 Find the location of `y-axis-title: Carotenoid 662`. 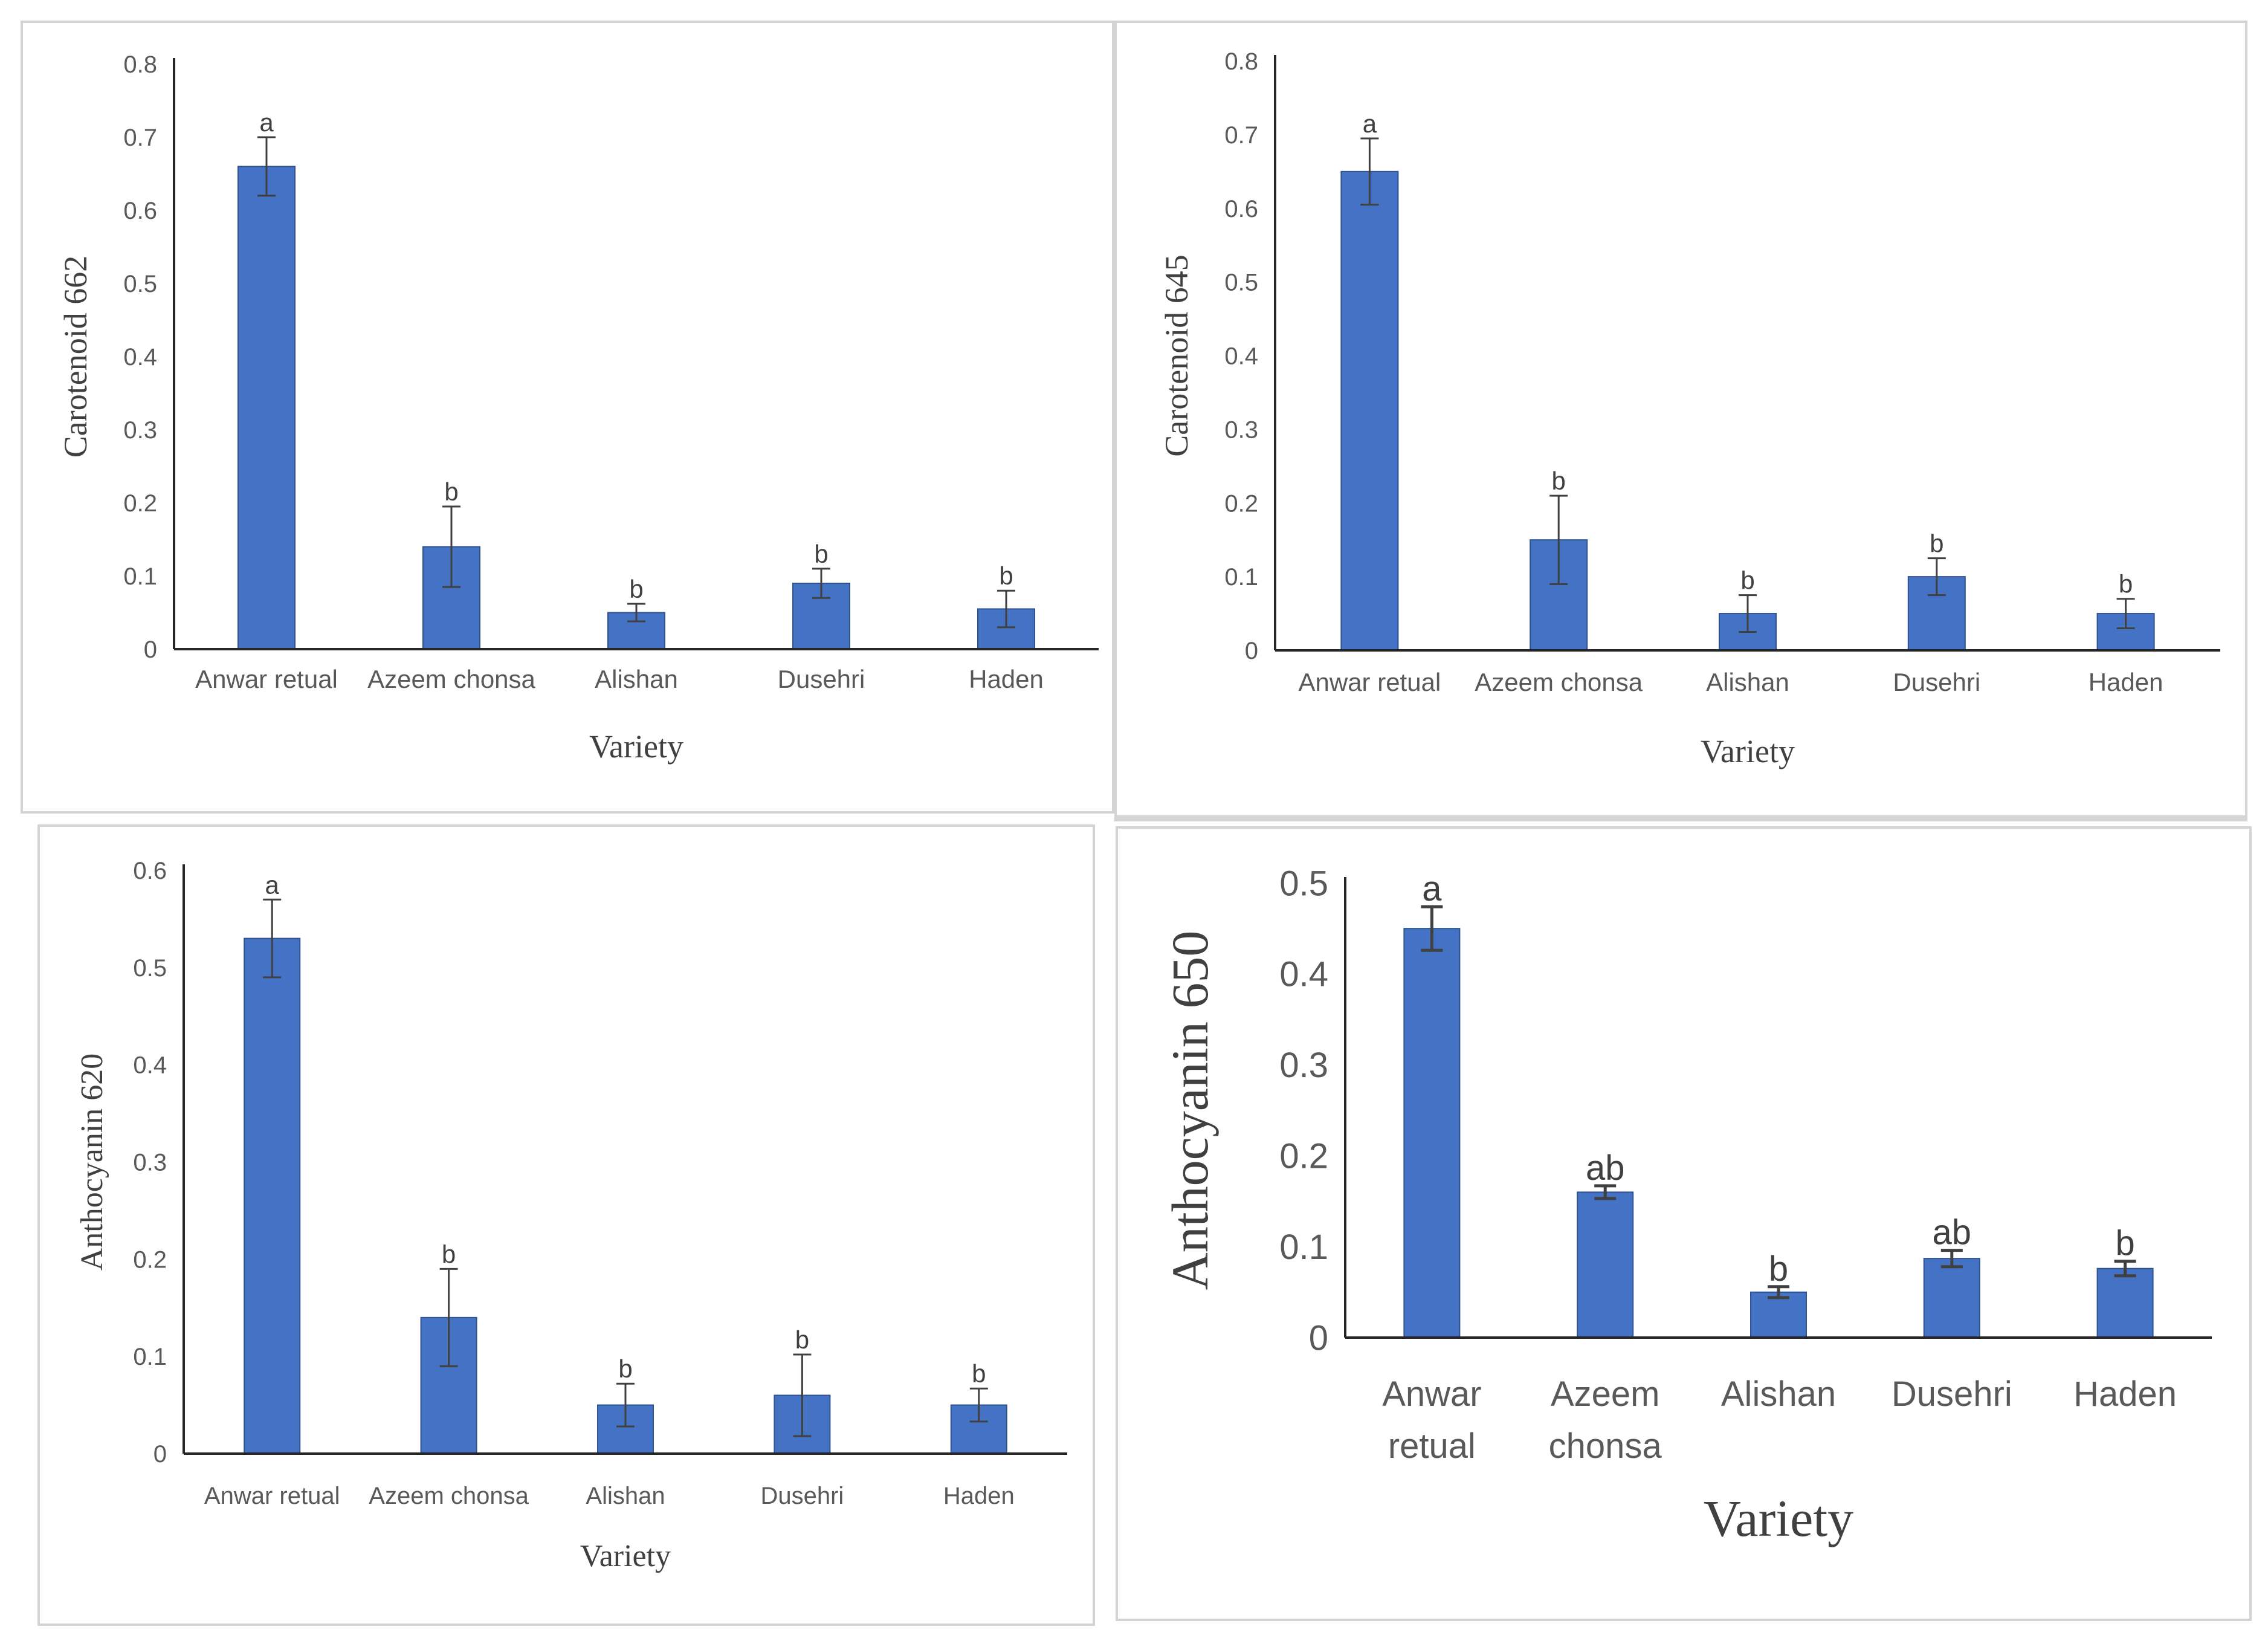

y-axis-title: Carotenoid 662 is located at coordinates (75, 357).